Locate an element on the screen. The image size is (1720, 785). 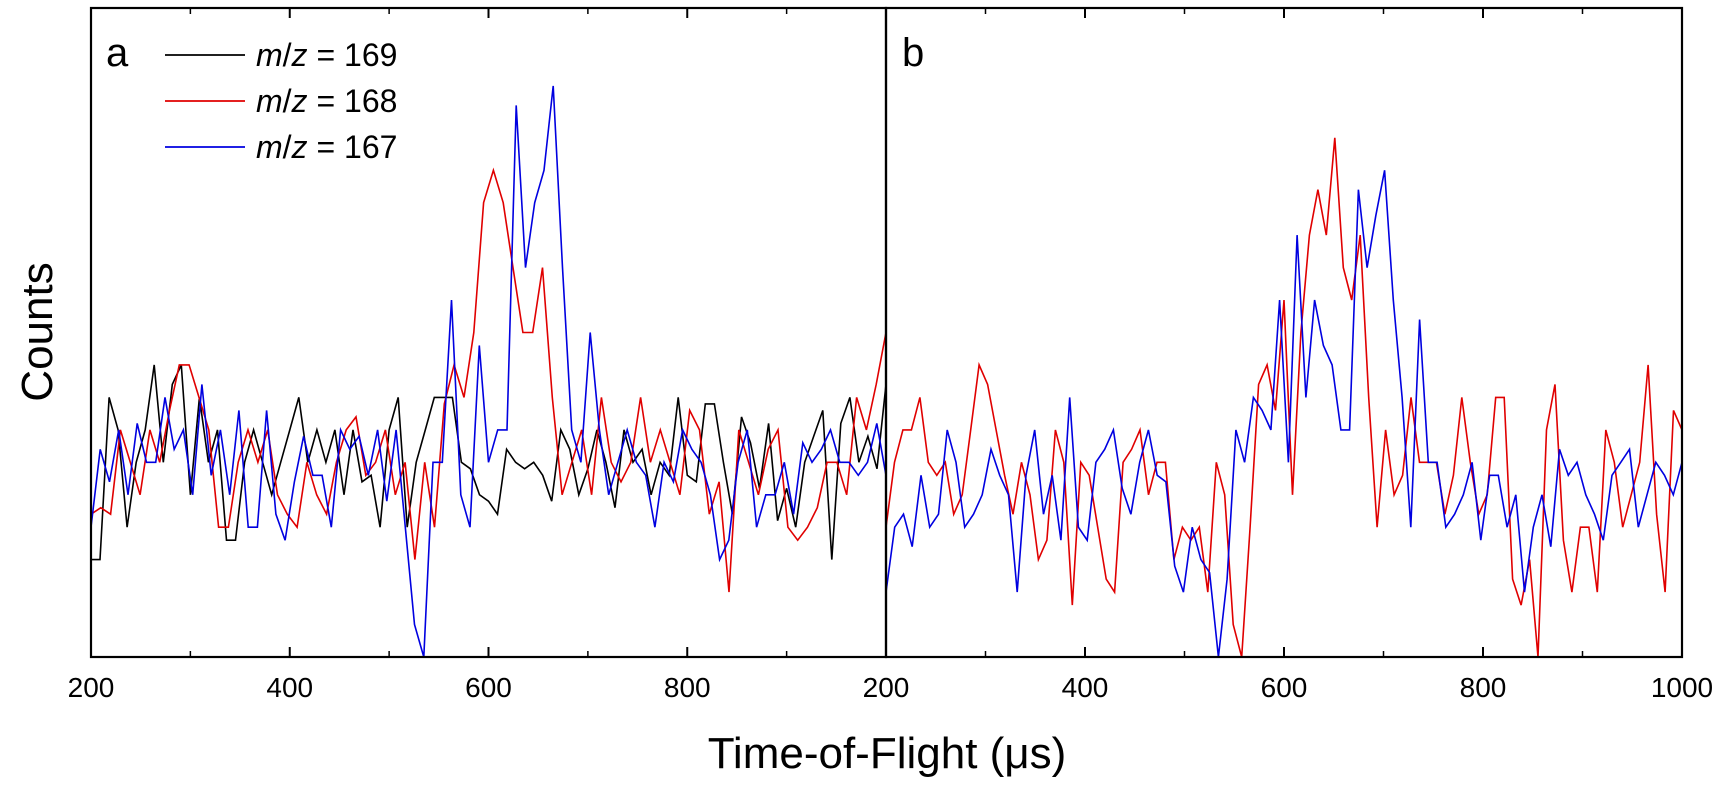
series-line-m-z---169-panel-a is located at coordinates (488, 462).